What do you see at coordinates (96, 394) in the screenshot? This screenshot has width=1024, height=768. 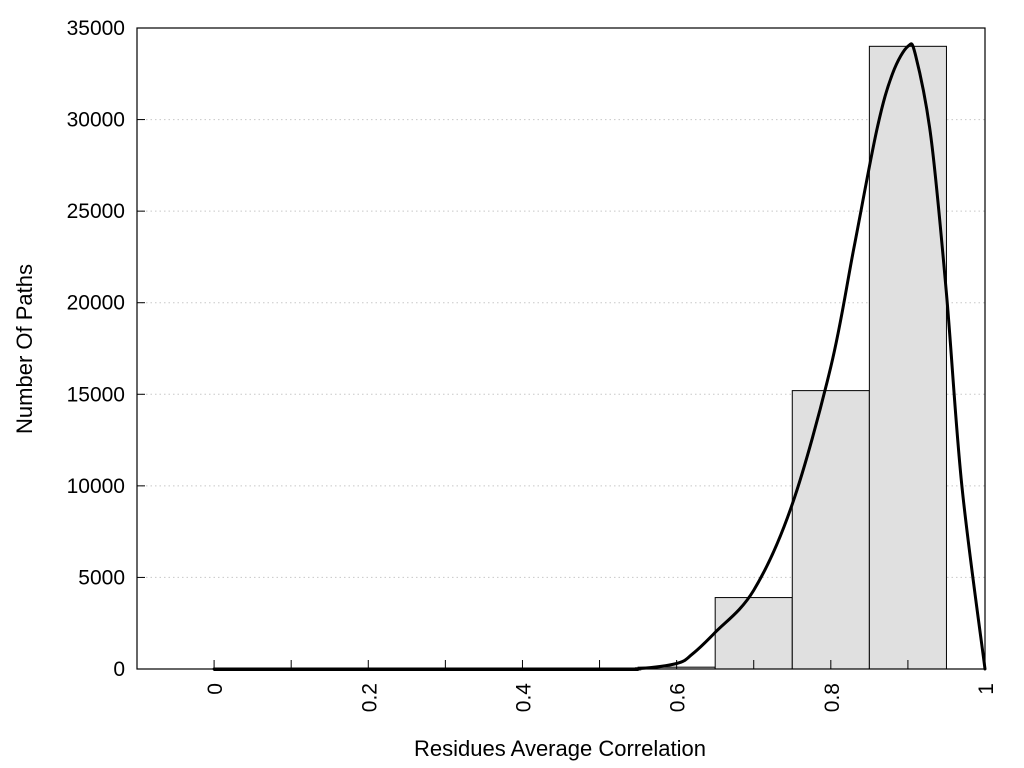 I see `y-tick-label: 15000` at bounding box center [96, 394].